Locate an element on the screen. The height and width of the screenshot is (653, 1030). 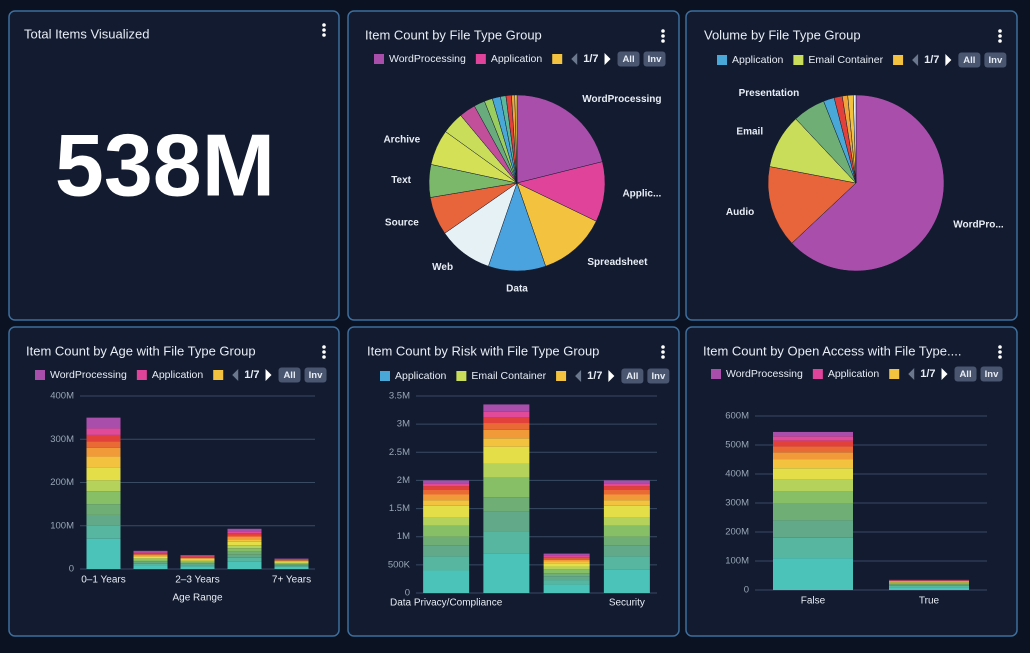
slice-label: Email is located at coordinates (749, 132).